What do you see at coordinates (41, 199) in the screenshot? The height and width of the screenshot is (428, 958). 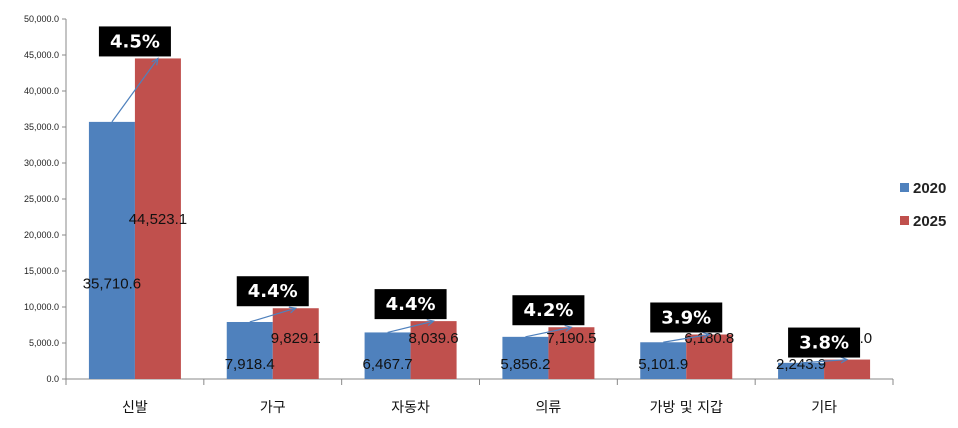 I see `y-tick-label: 25,000.0` at bounding box center [41, 199].